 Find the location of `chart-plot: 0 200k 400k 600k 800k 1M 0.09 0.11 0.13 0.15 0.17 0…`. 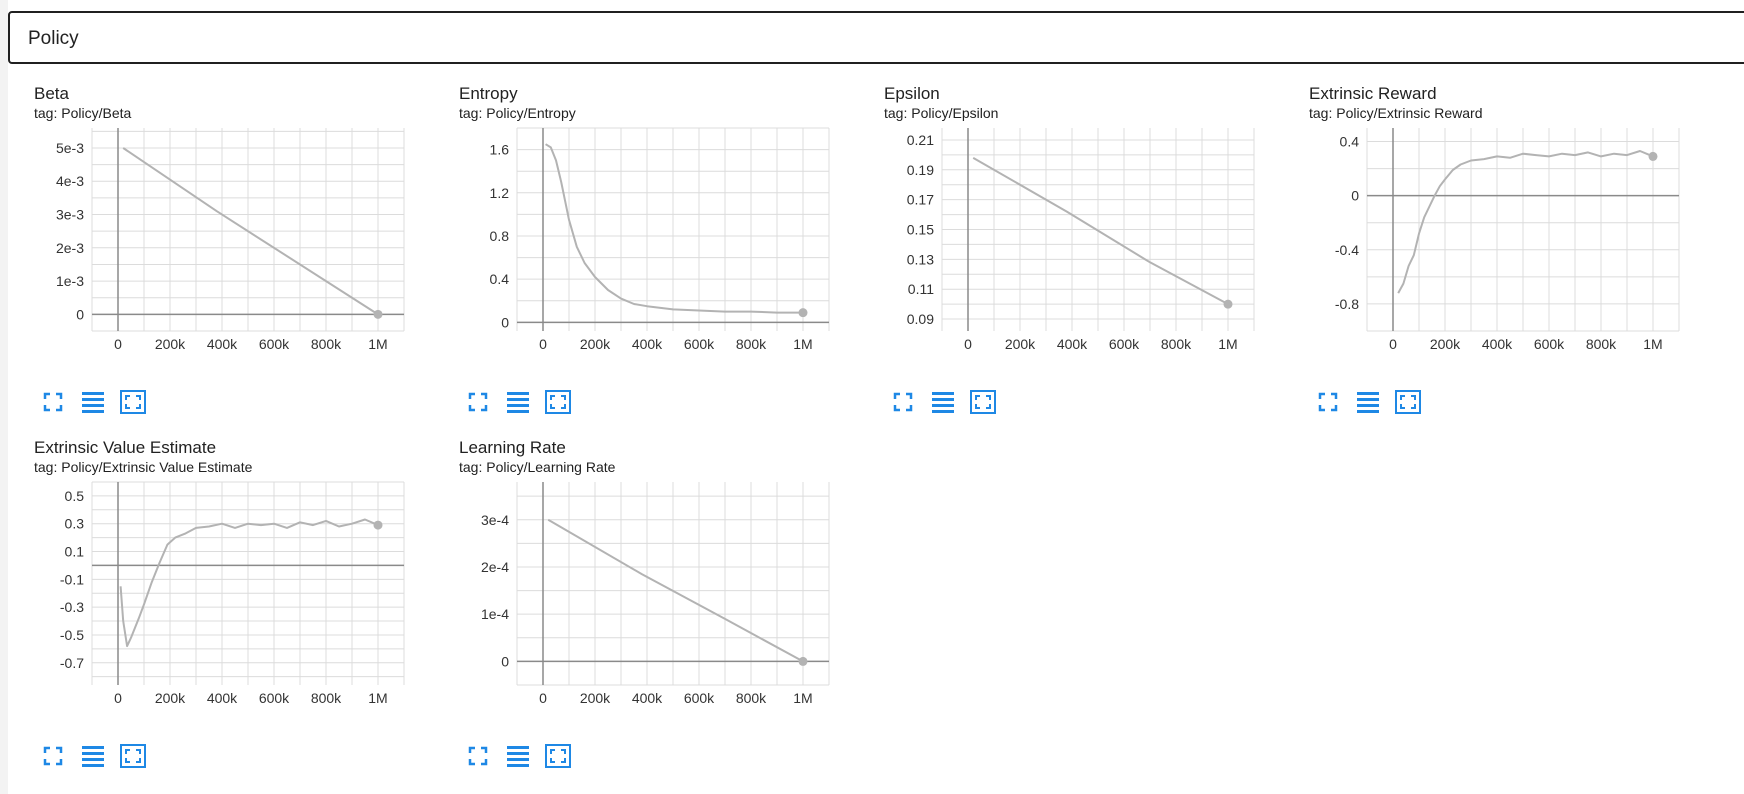

chart-plot: 0 200k 400k 600k 800k 1M 0.09 0.11 0.13 0.15 0.17 0… is located at coordinates (1068, 254).